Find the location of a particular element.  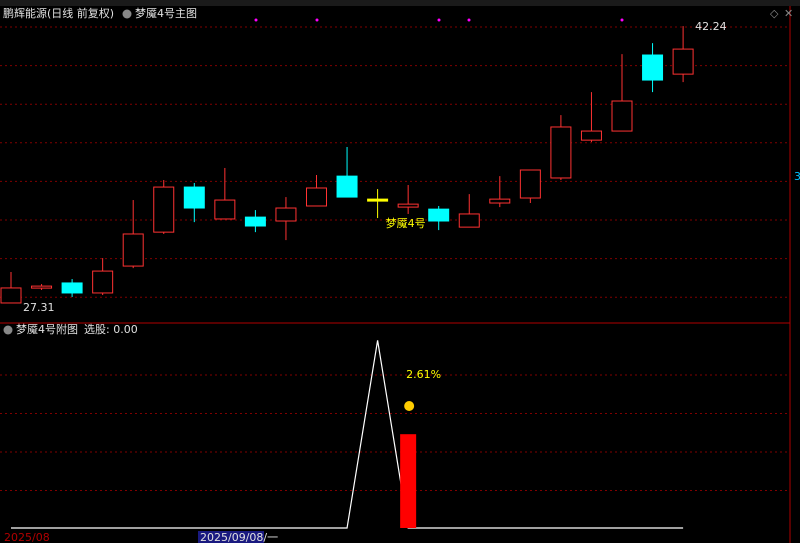

sub-subtitle: 选股: 0.00 is located at coordinates (111, 329).